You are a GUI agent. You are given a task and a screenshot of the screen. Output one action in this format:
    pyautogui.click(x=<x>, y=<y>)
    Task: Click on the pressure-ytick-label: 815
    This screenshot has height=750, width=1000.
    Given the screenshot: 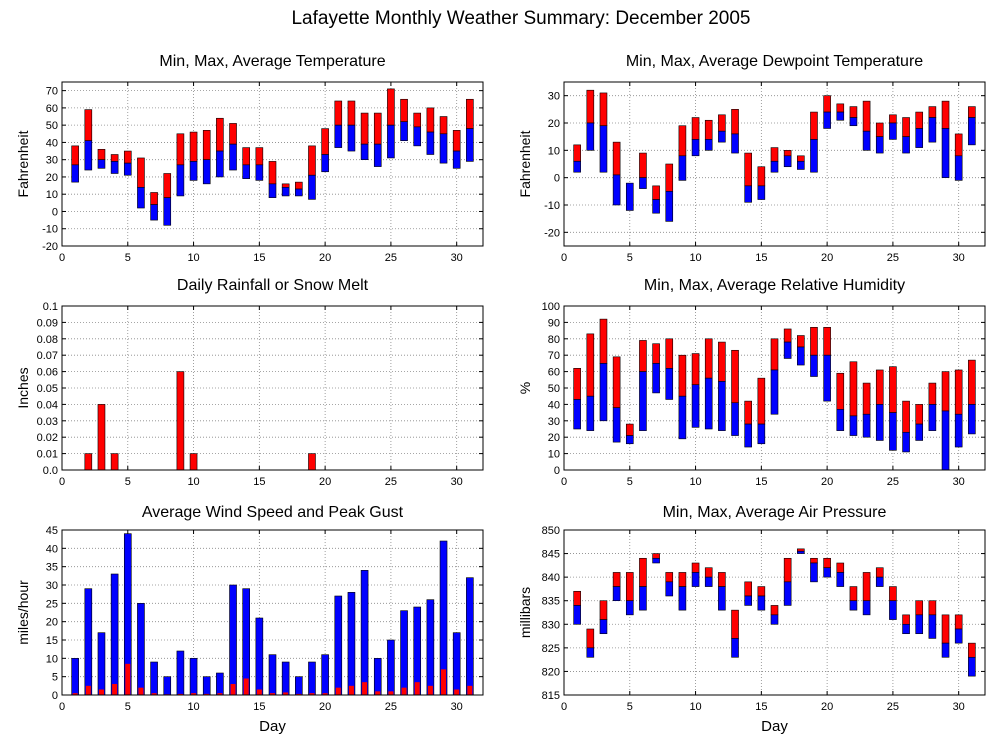 What is the action you would take?
    pyautogui.click(x=551, y=696)
    